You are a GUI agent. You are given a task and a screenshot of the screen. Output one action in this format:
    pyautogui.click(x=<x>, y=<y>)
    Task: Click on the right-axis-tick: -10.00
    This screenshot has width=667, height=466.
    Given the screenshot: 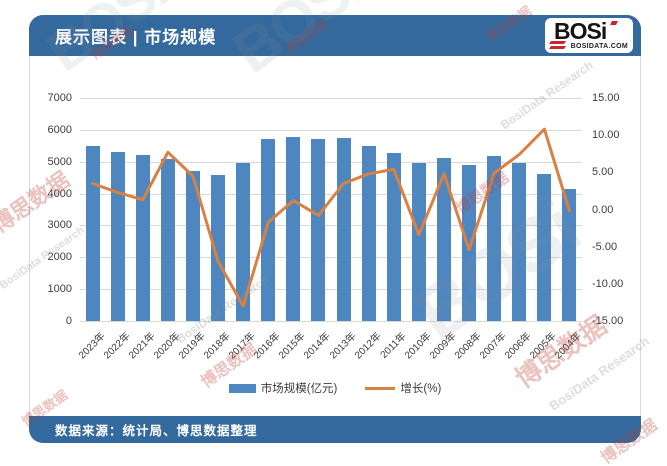 What is the action you would take?
    pyautogui.click(x=608, y=283)
    